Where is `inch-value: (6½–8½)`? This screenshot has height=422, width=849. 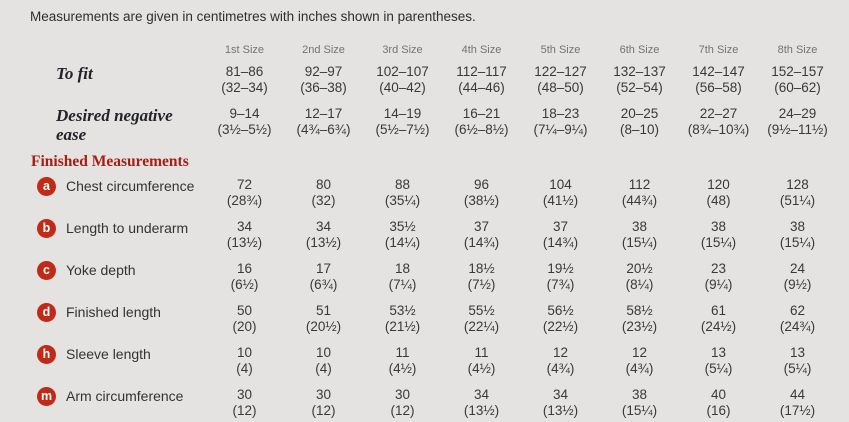
inch-value: (6½–8½) is located at coordinates (481, 129).